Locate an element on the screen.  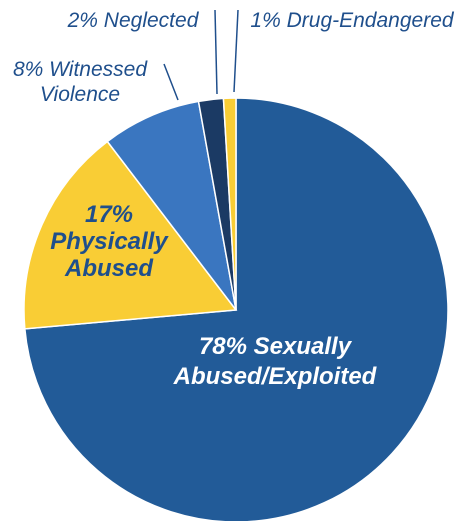
slice-label-line: 8% Witnessed is located at coordinates (80, 69).